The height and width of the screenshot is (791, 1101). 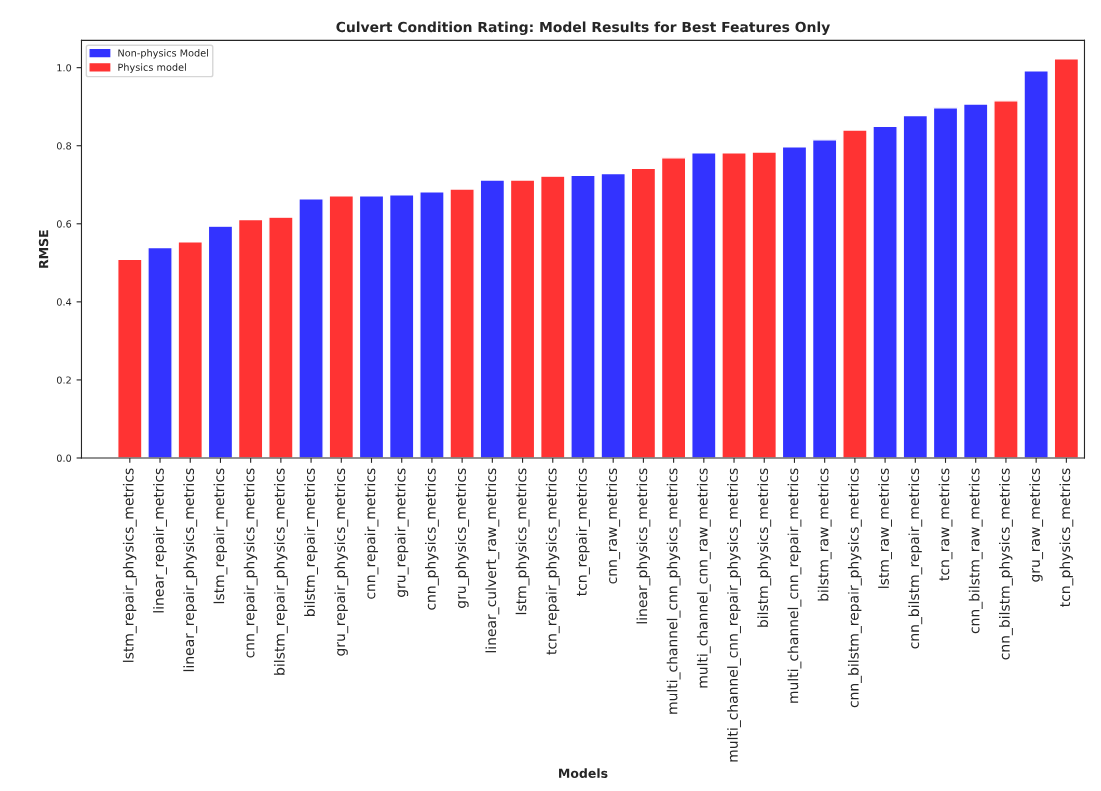 What do you see at coordinates (63, 380) in the screenshot?
I see `y-tick-label: 0.2` at bounding box center [63, 380].